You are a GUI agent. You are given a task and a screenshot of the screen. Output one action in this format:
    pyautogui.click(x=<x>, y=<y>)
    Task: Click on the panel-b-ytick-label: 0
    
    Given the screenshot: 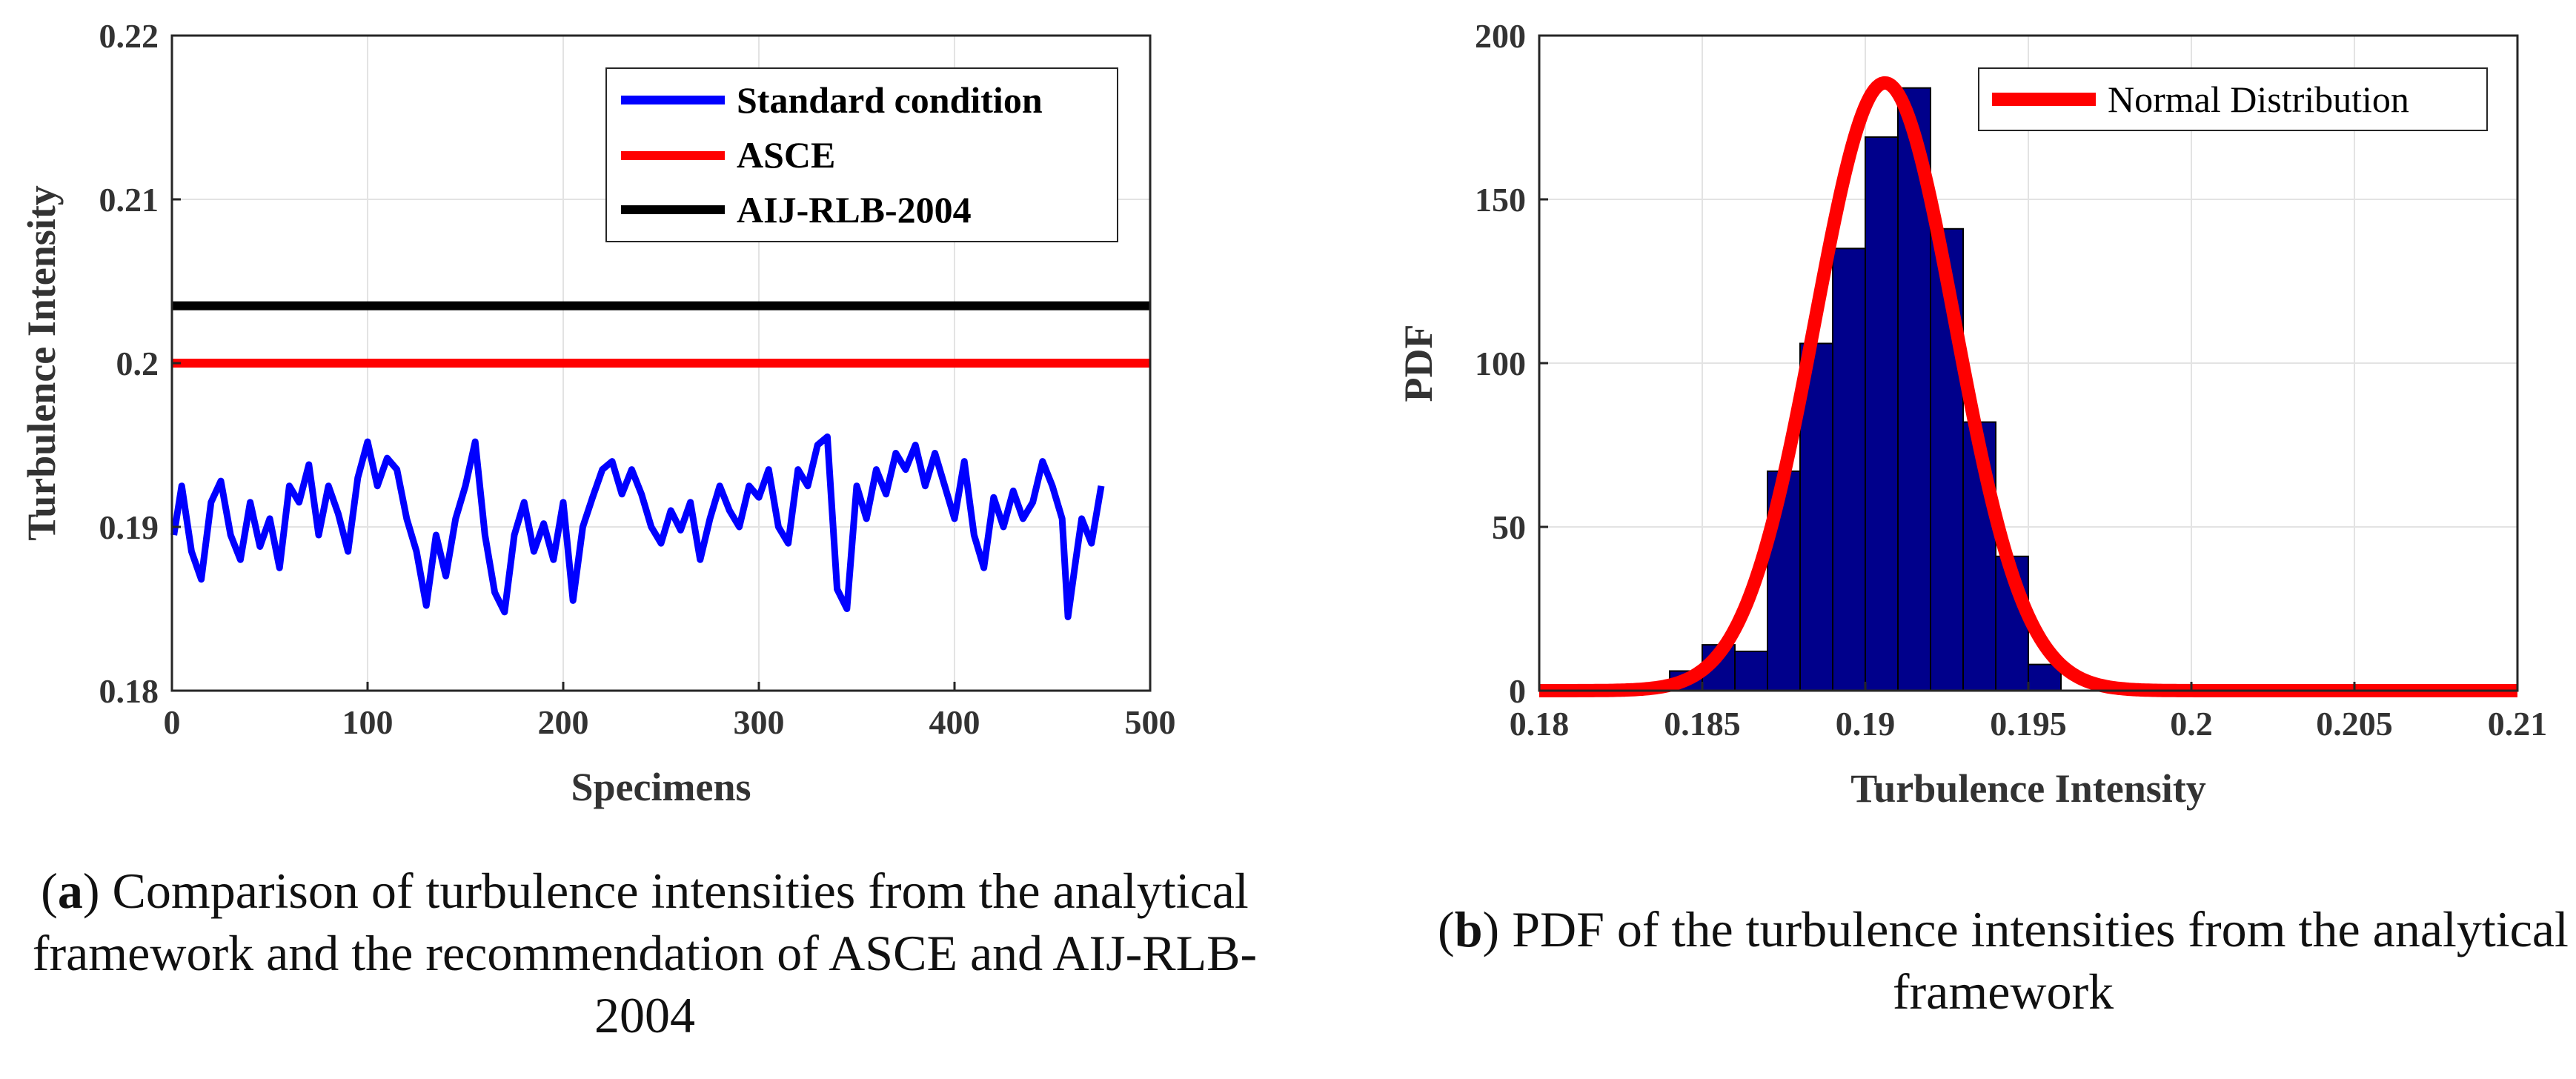 What is the action you would take?
    pyautogui.click(x=1517, y=691)
    